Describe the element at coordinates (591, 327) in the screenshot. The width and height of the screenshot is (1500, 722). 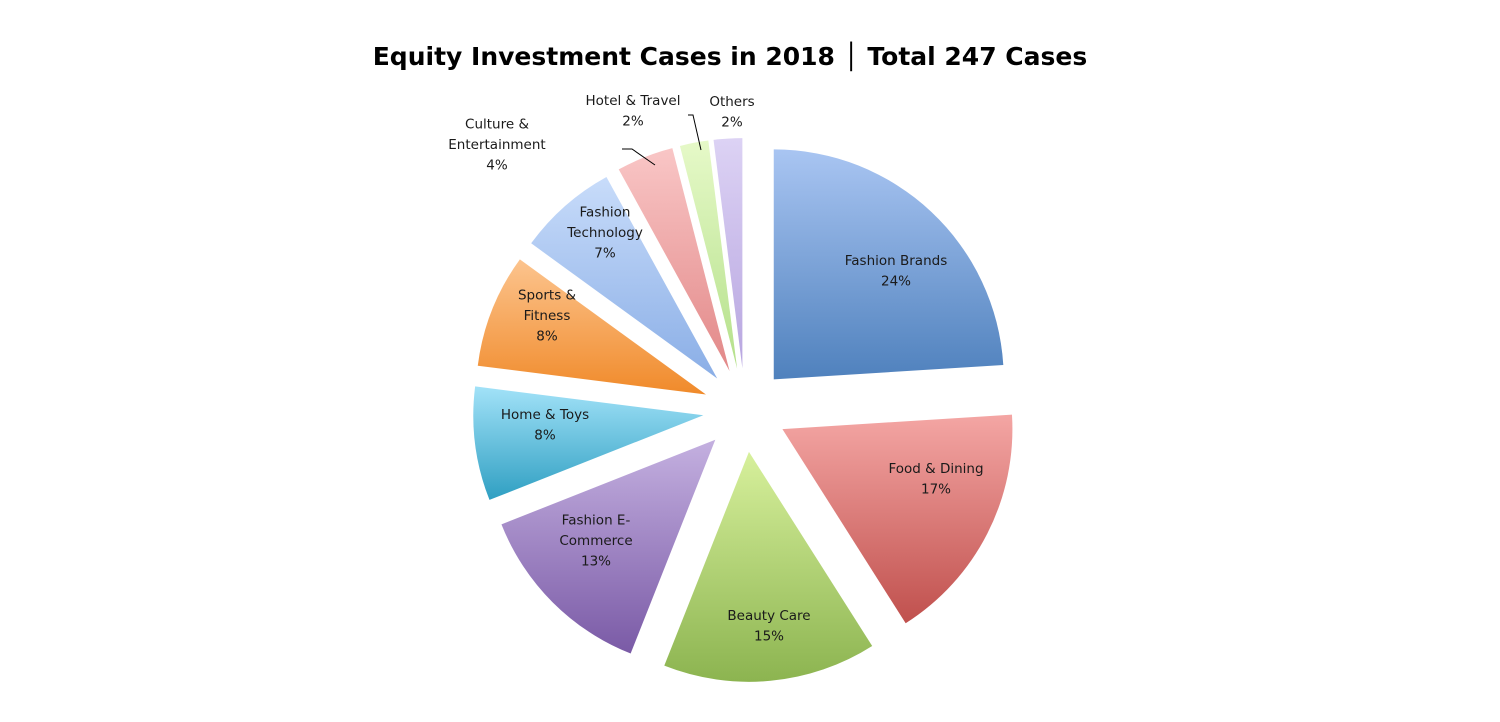
I see `pie-slice-sports-fitness` at that location.